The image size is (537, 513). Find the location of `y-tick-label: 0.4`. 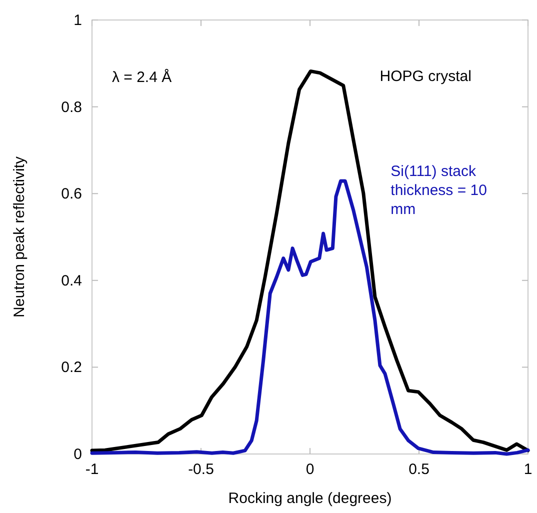

y-tick-label: 0.4 is located at coordinates (71, 281).